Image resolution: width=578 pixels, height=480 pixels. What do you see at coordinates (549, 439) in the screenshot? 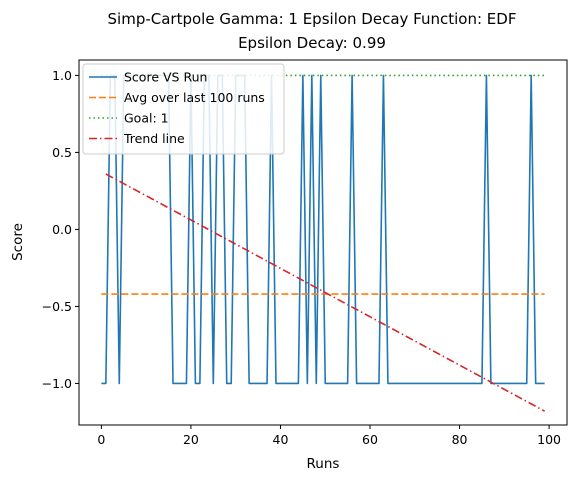
I see `x-tick-label: 100` at bounding box center [549, 439].